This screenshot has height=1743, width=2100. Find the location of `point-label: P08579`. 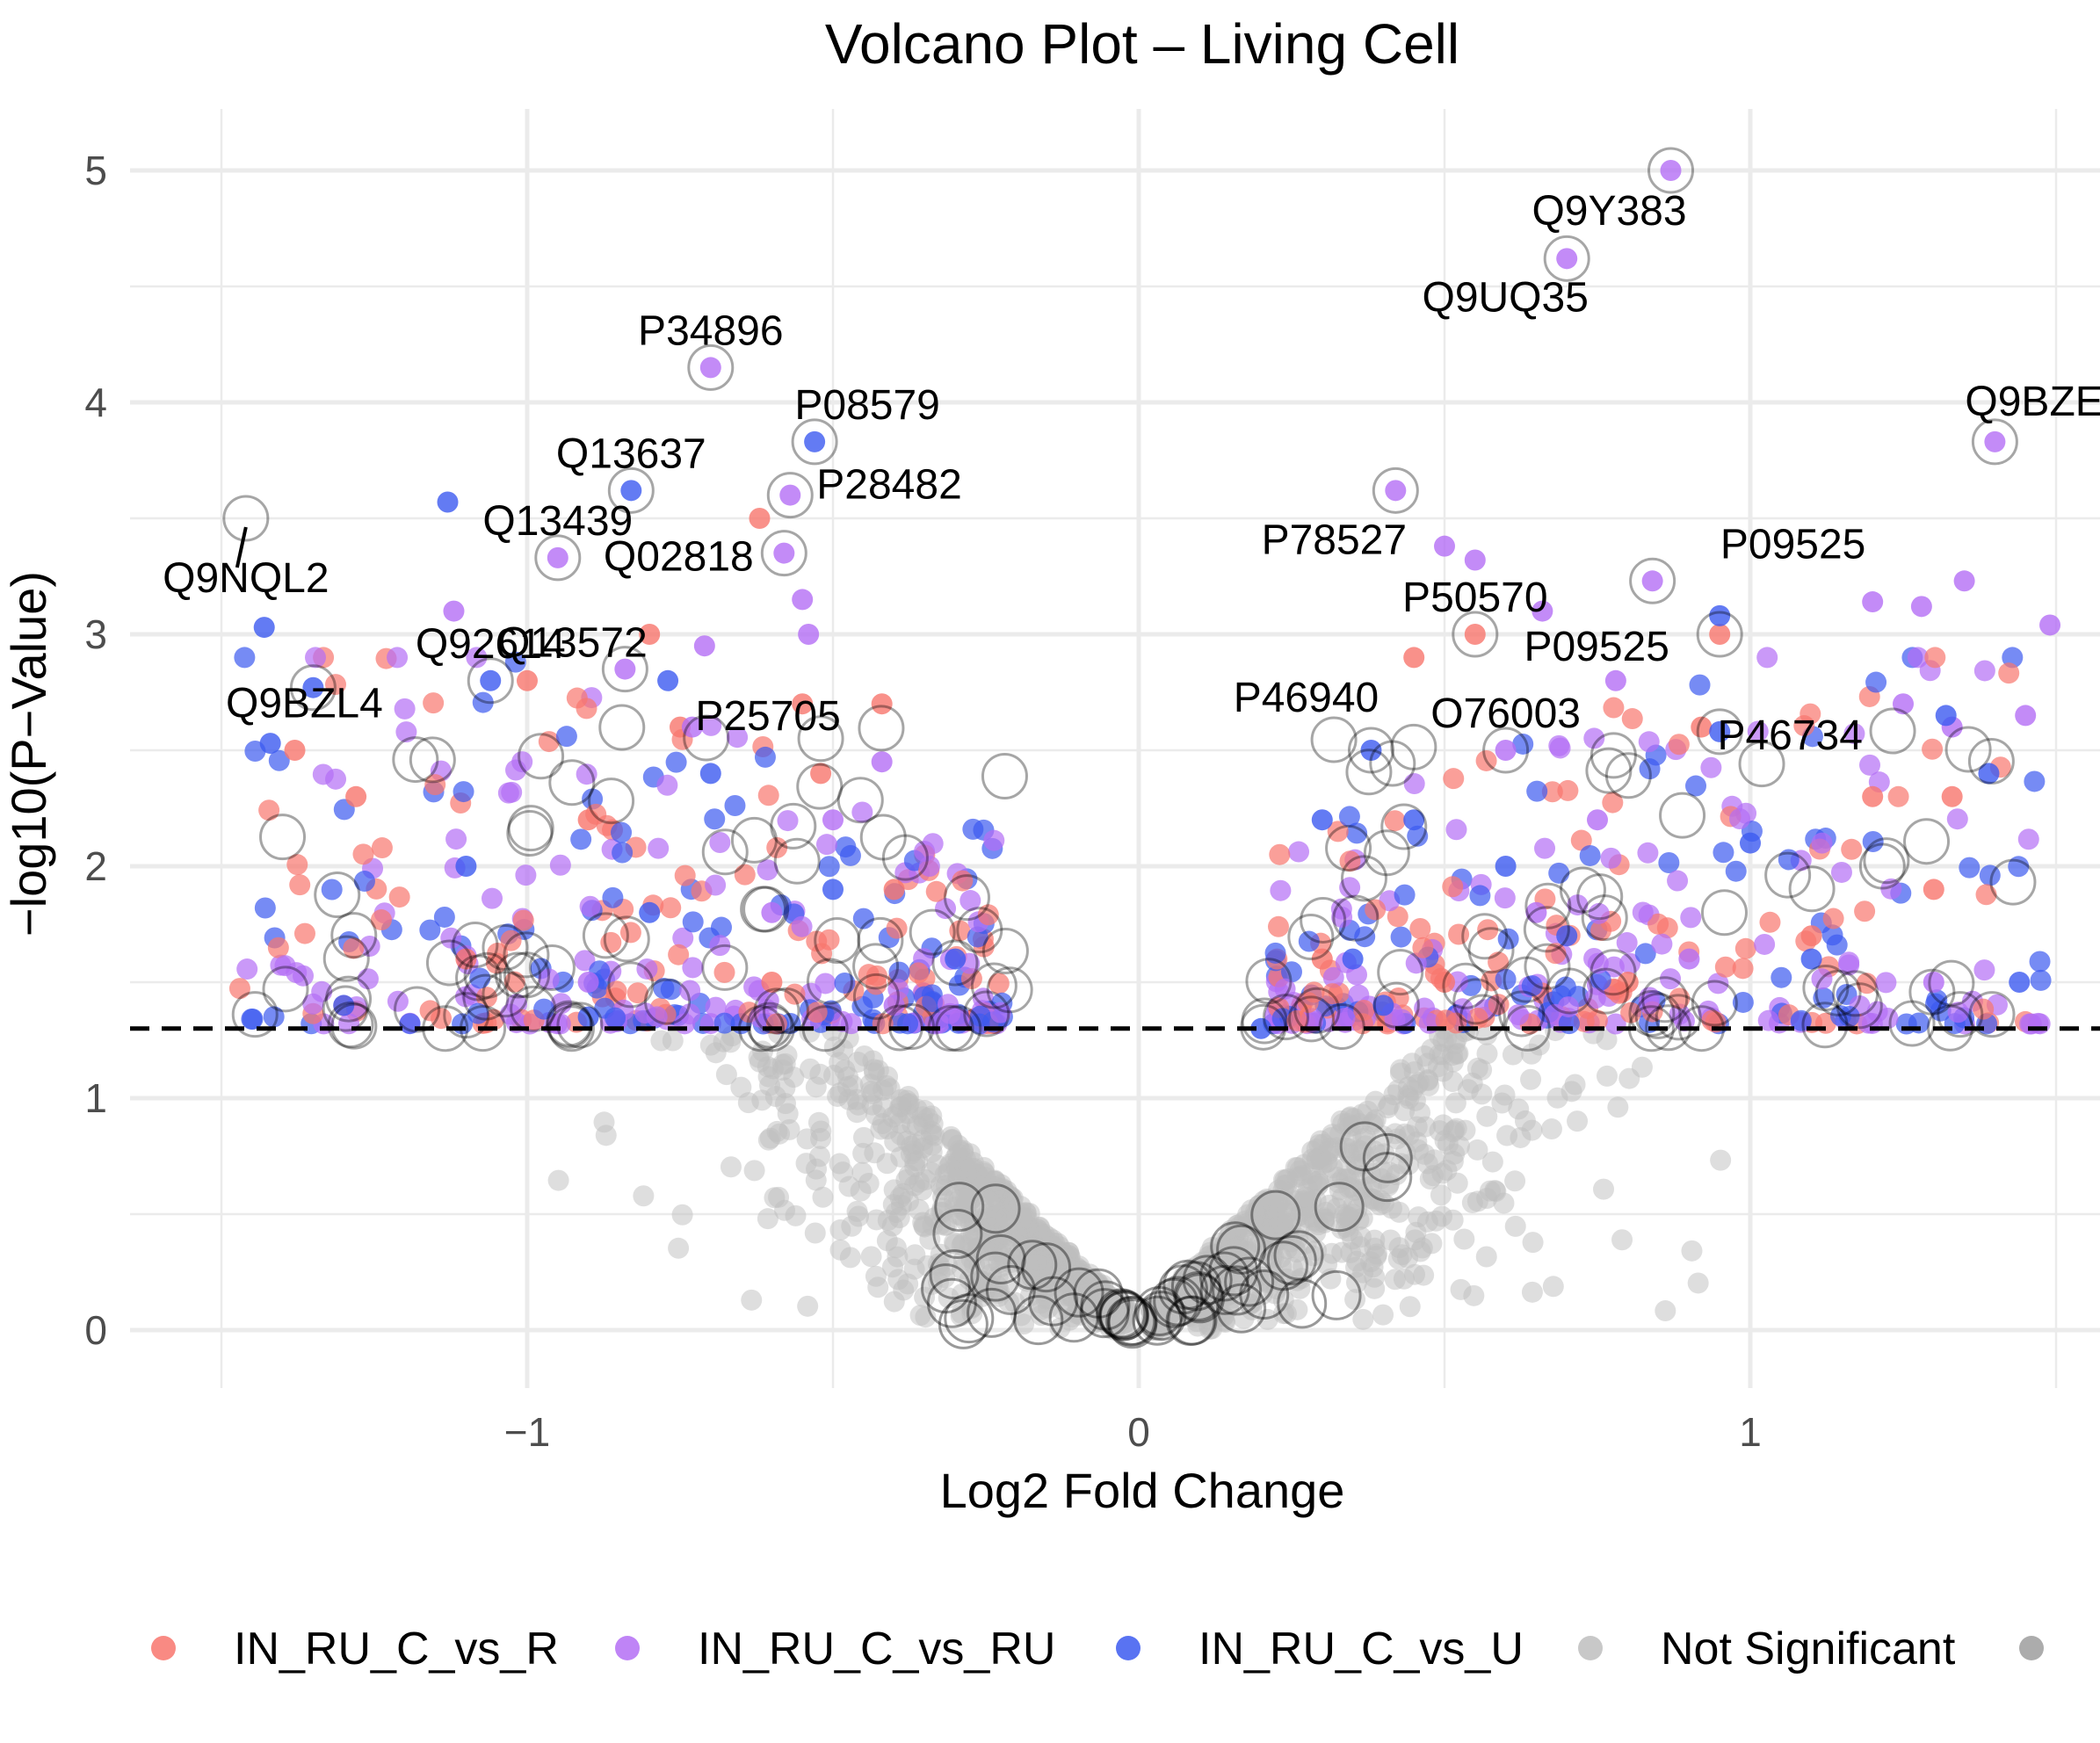

point-label: P08579 is located at coordinates (867, 405).